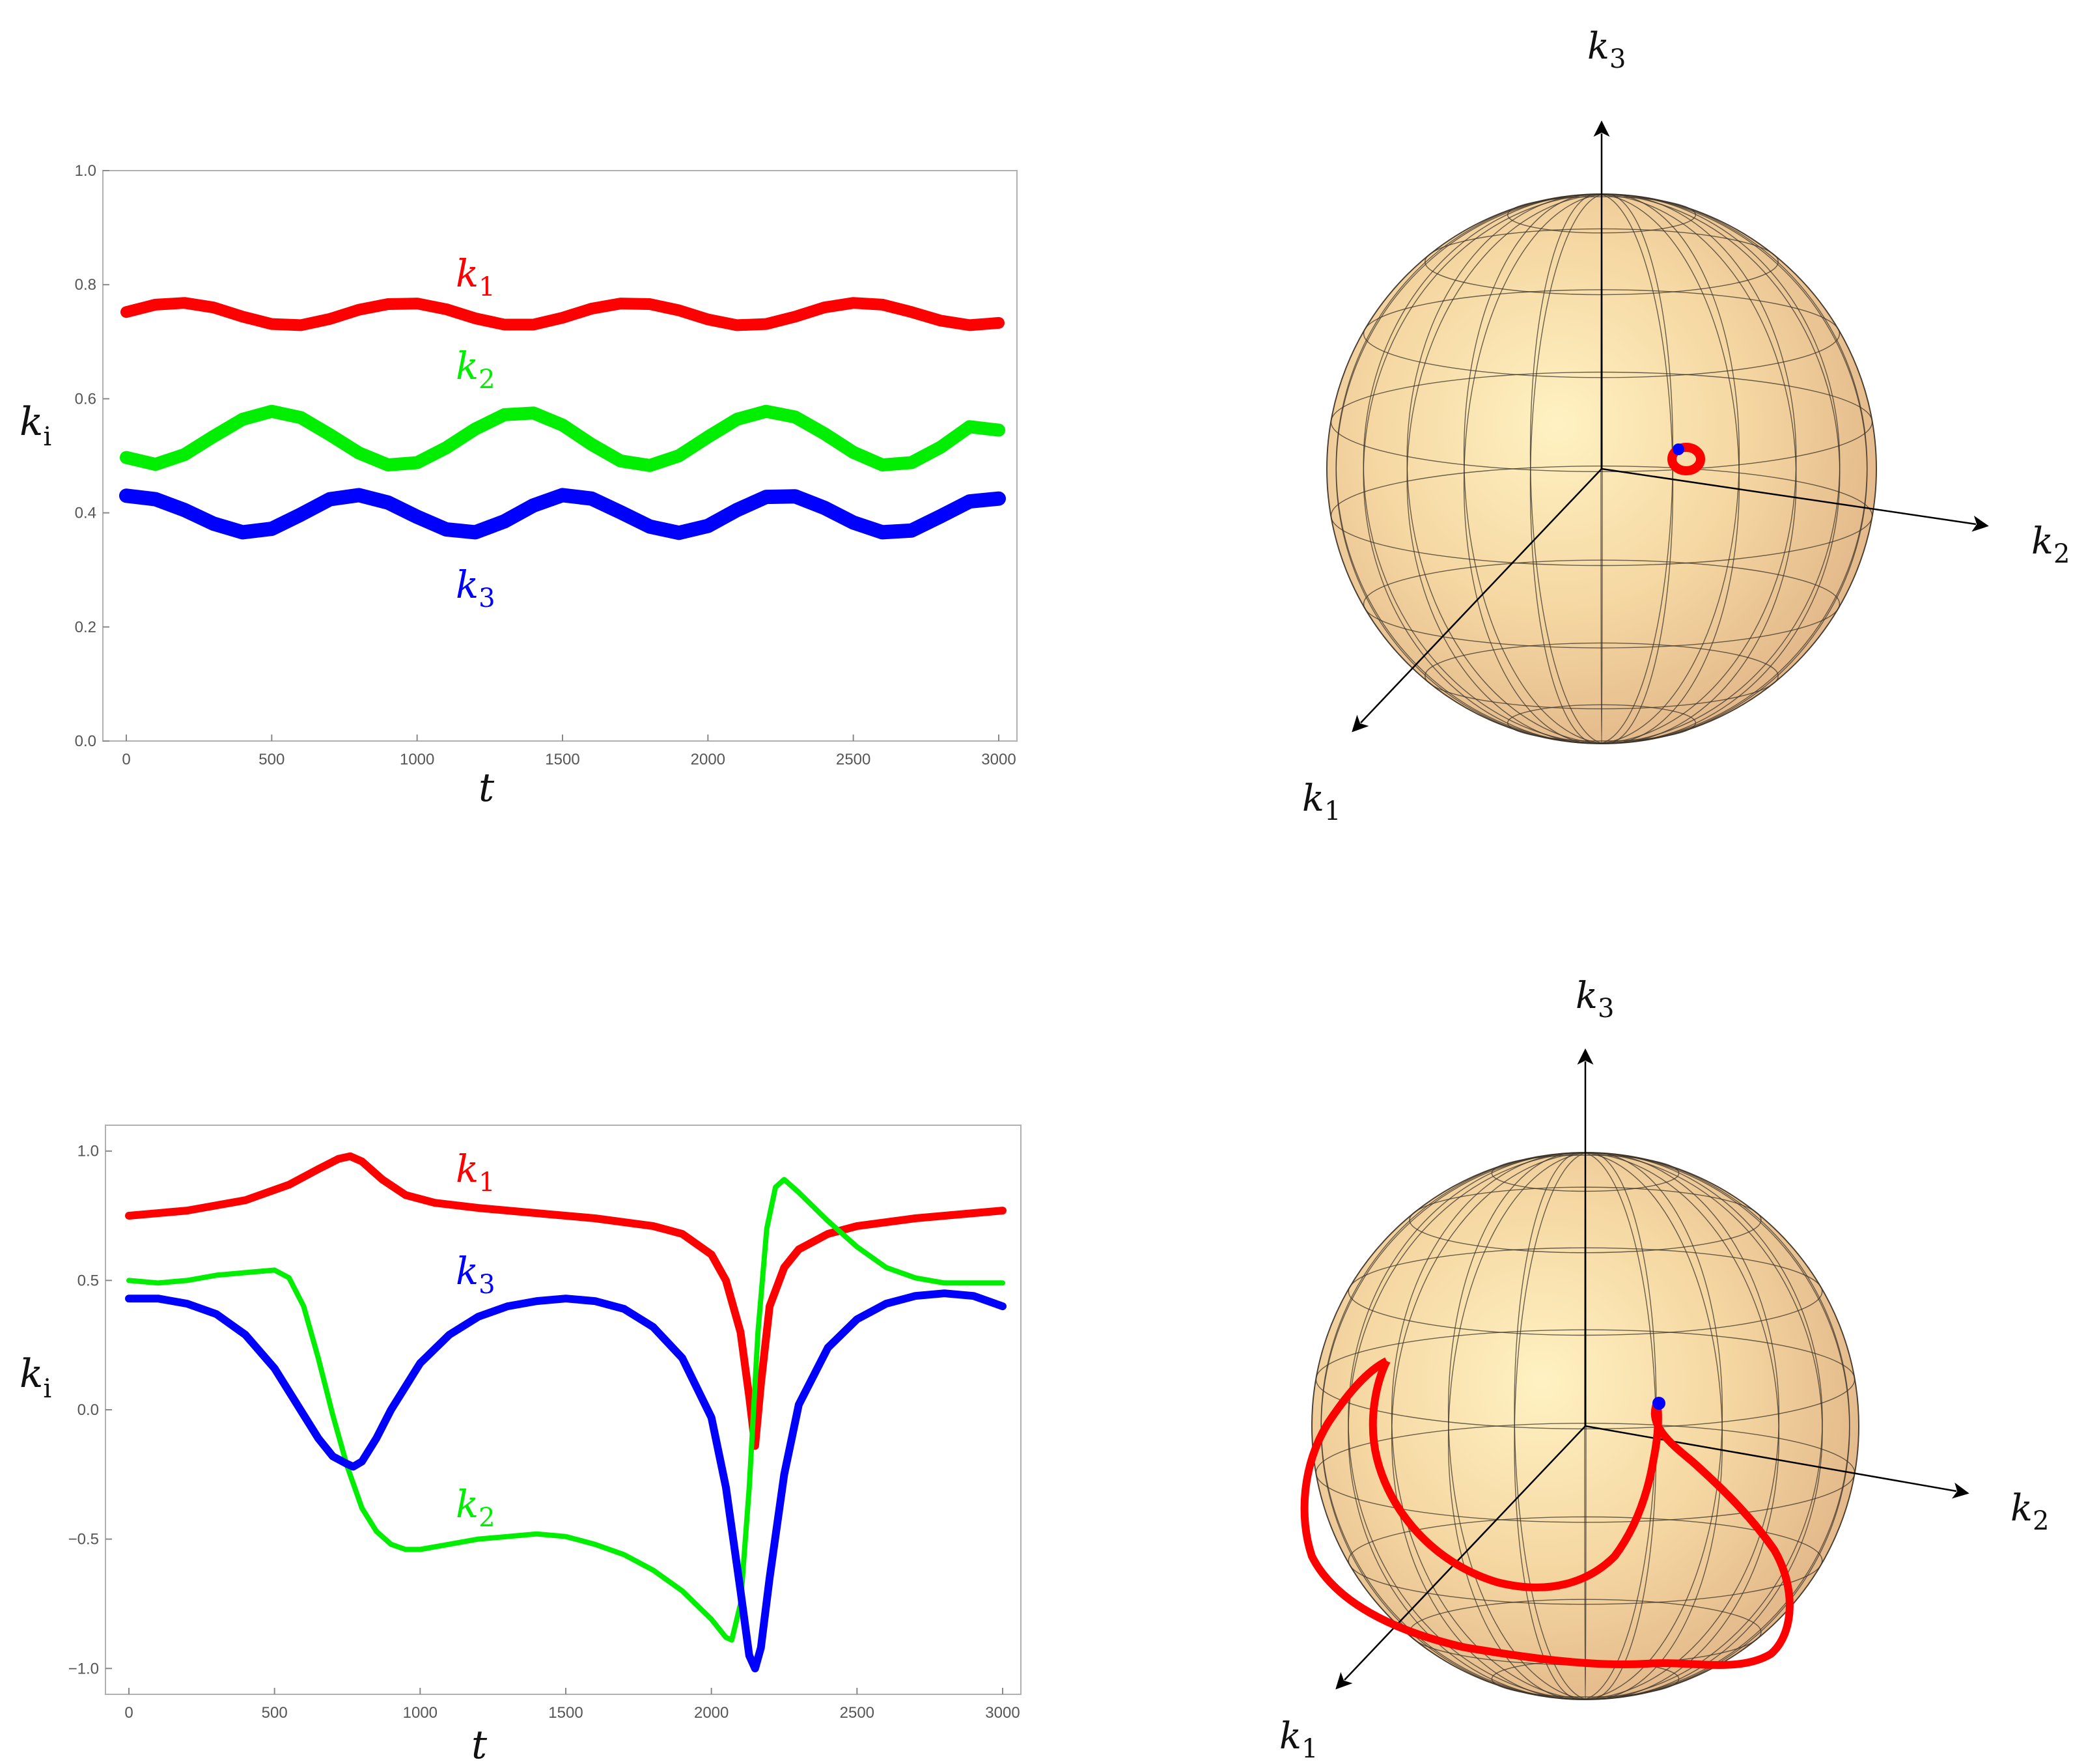 The height and width of the screenshot is (1764, 2086). Describe the element at coordinates (85, 514) in the screenshot. I see `y-tick-label: 0.4` at that location.